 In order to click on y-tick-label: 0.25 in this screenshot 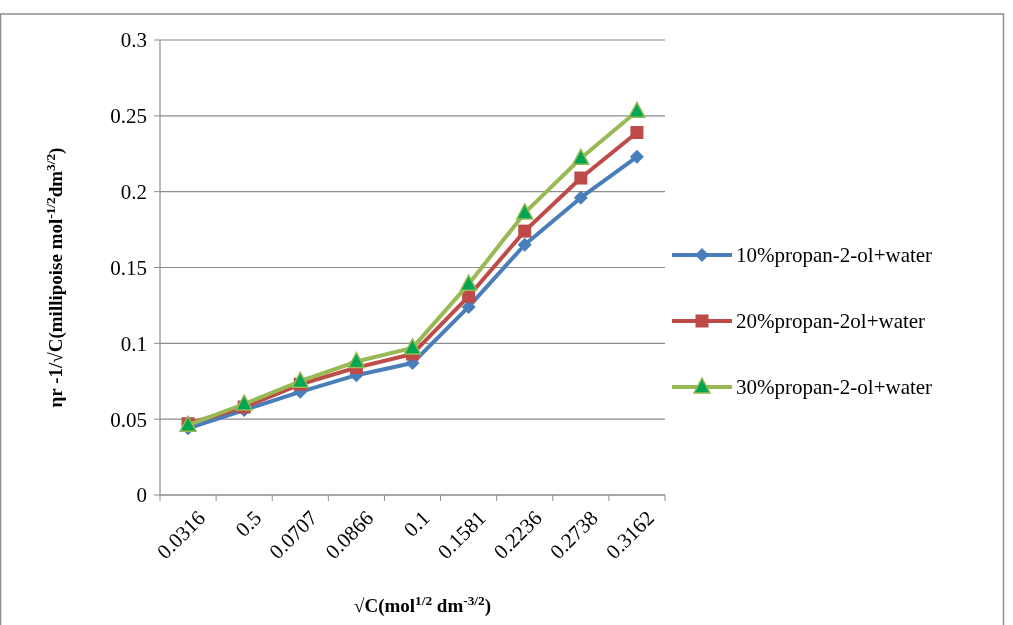, I will do `click(128, 116)`.